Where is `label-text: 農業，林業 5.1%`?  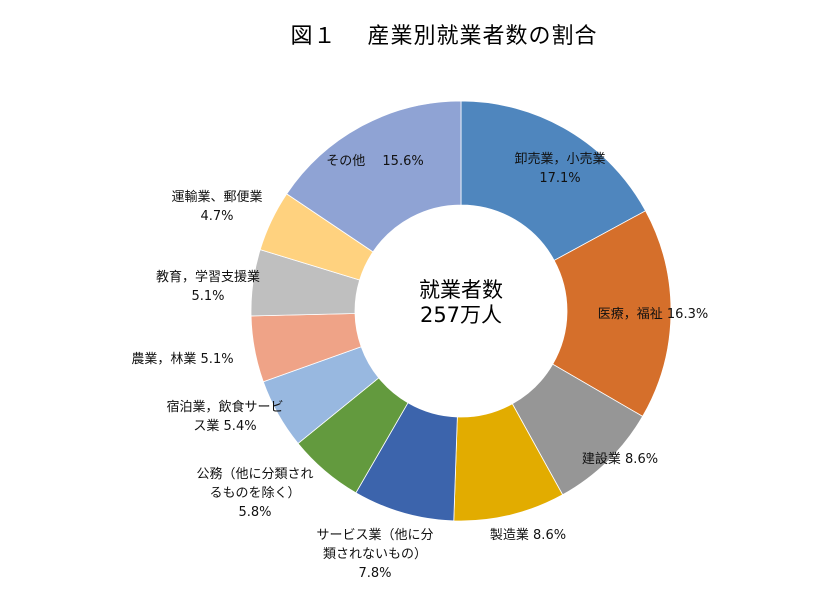 label-text: 農業，林業 5.1% is located at coordinates (182, 359).